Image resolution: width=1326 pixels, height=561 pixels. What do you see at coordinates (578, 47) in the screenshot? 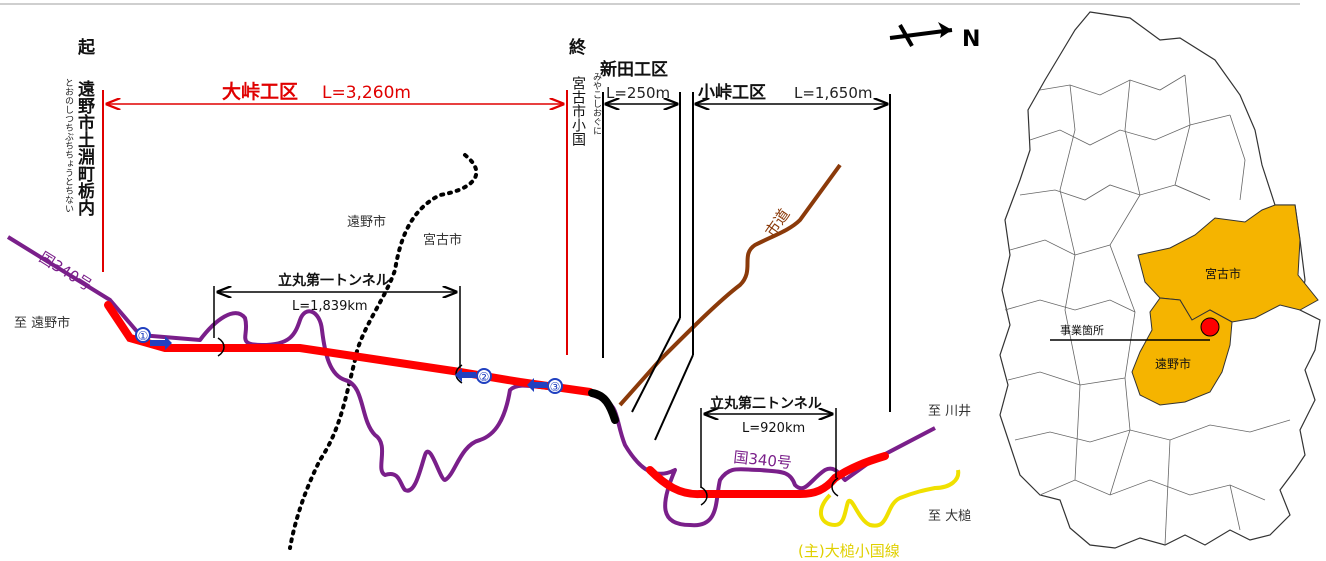
I see `end-marker: 終` at bounding box center [578, 47].